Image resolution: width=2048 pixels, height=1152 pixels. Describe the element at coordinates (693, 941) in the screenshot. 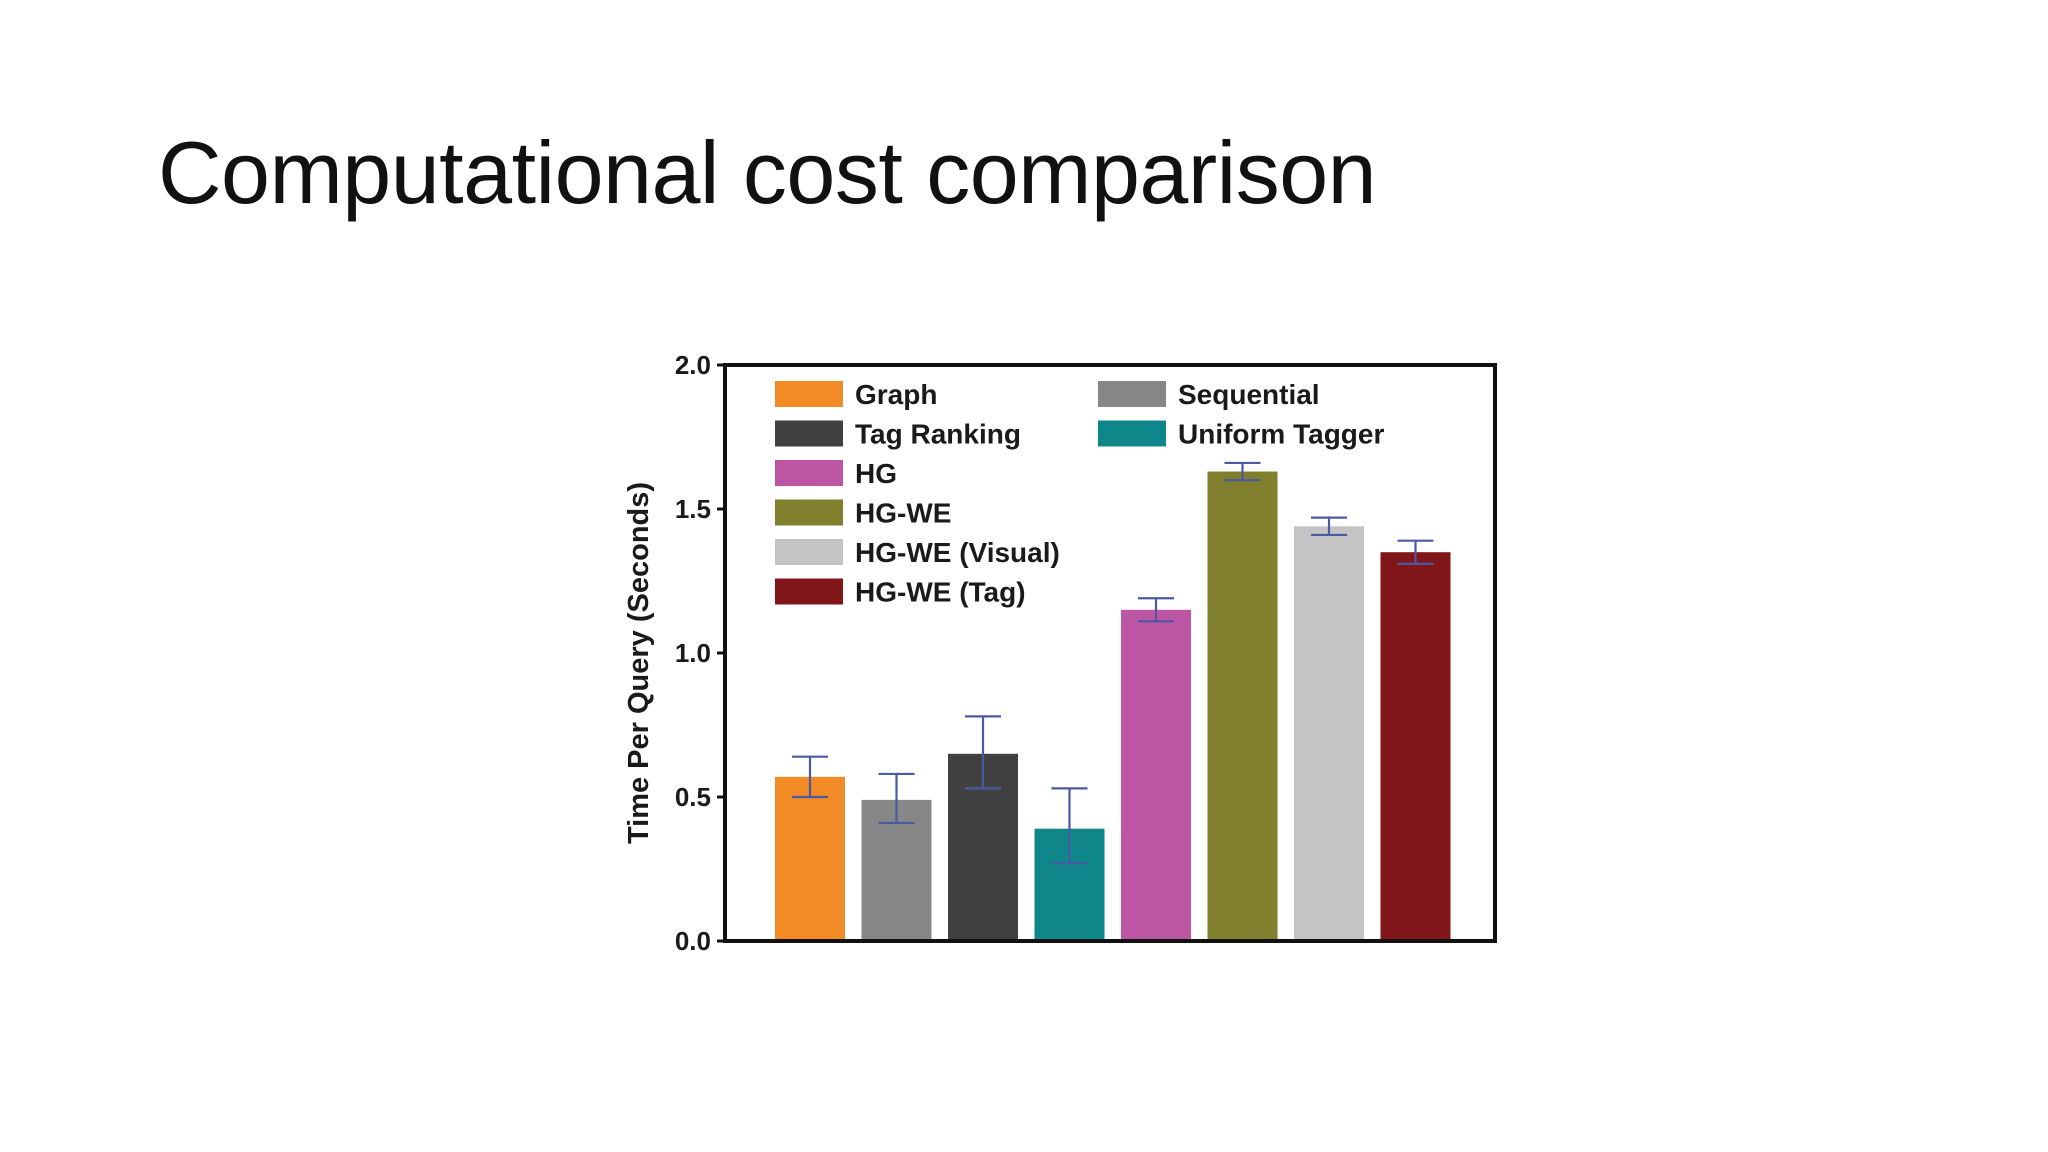

I see `y-tick-label-0: 0.0` at that location.